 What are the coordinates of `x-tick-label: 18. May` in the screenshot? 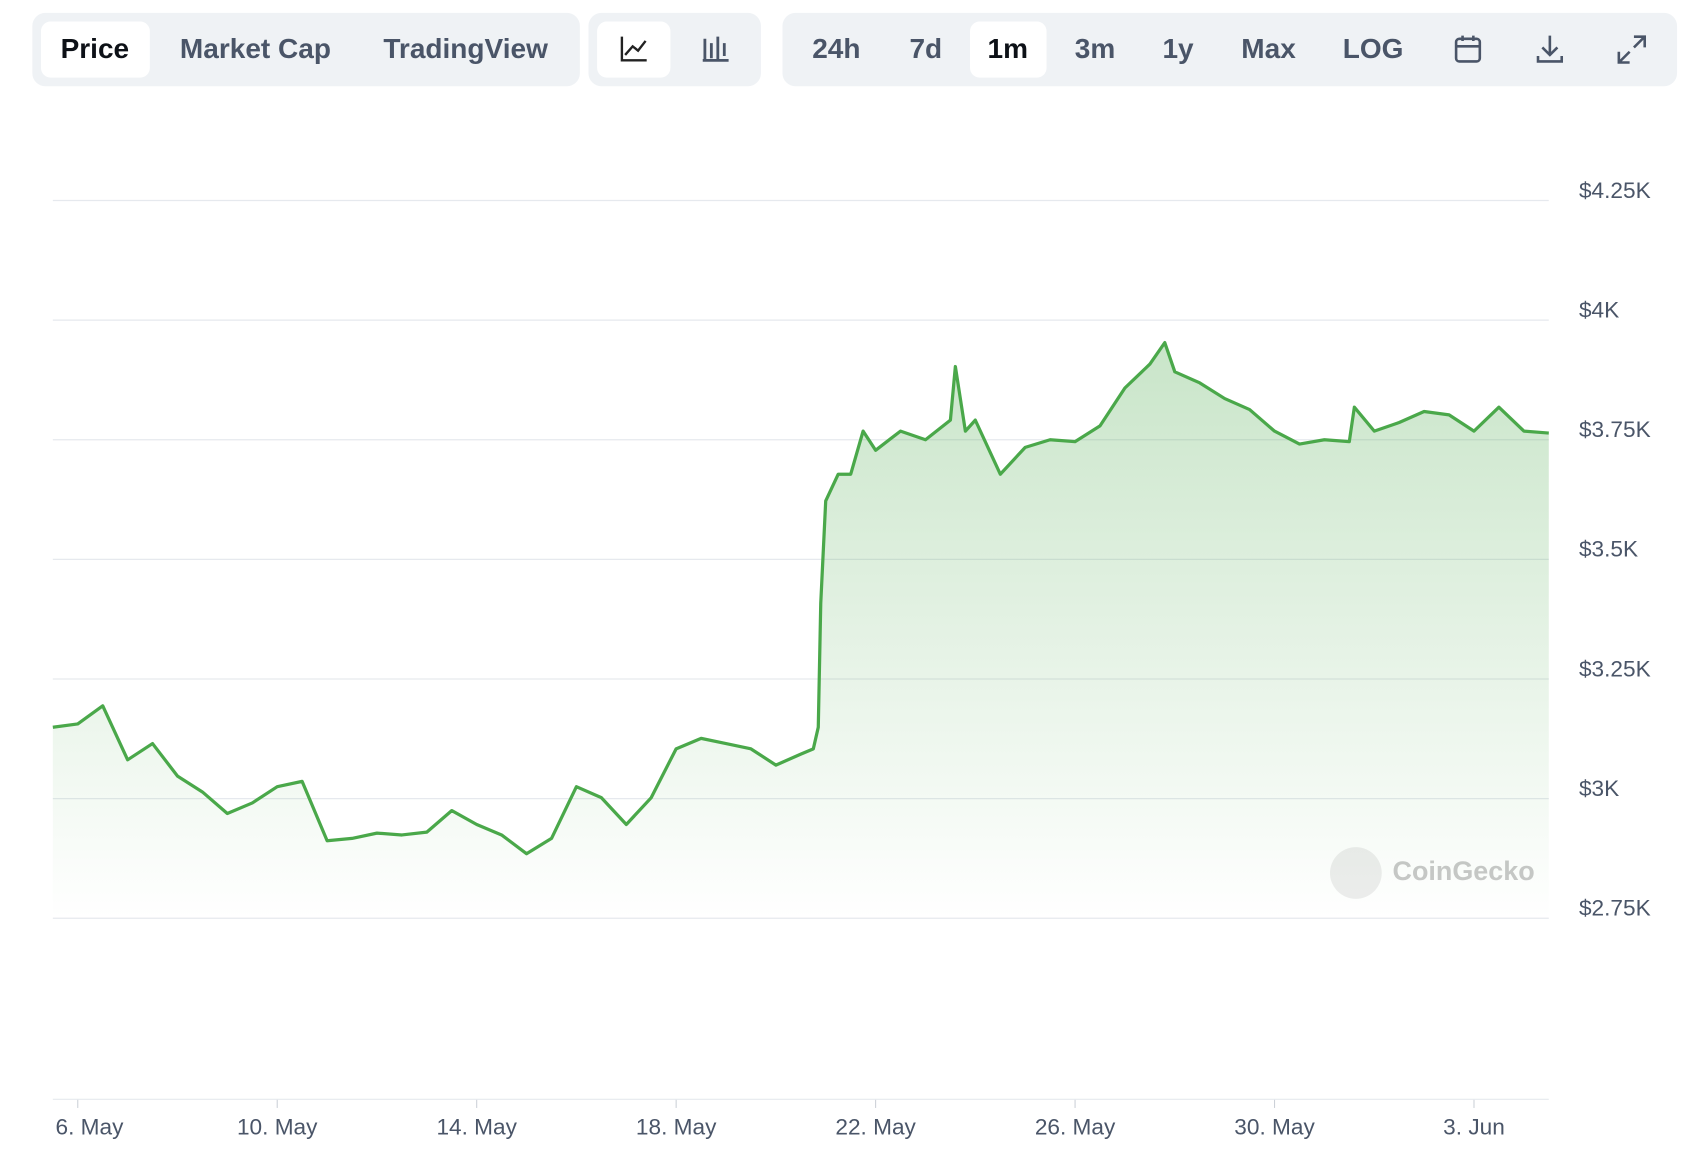 It's located at (676, 1126).